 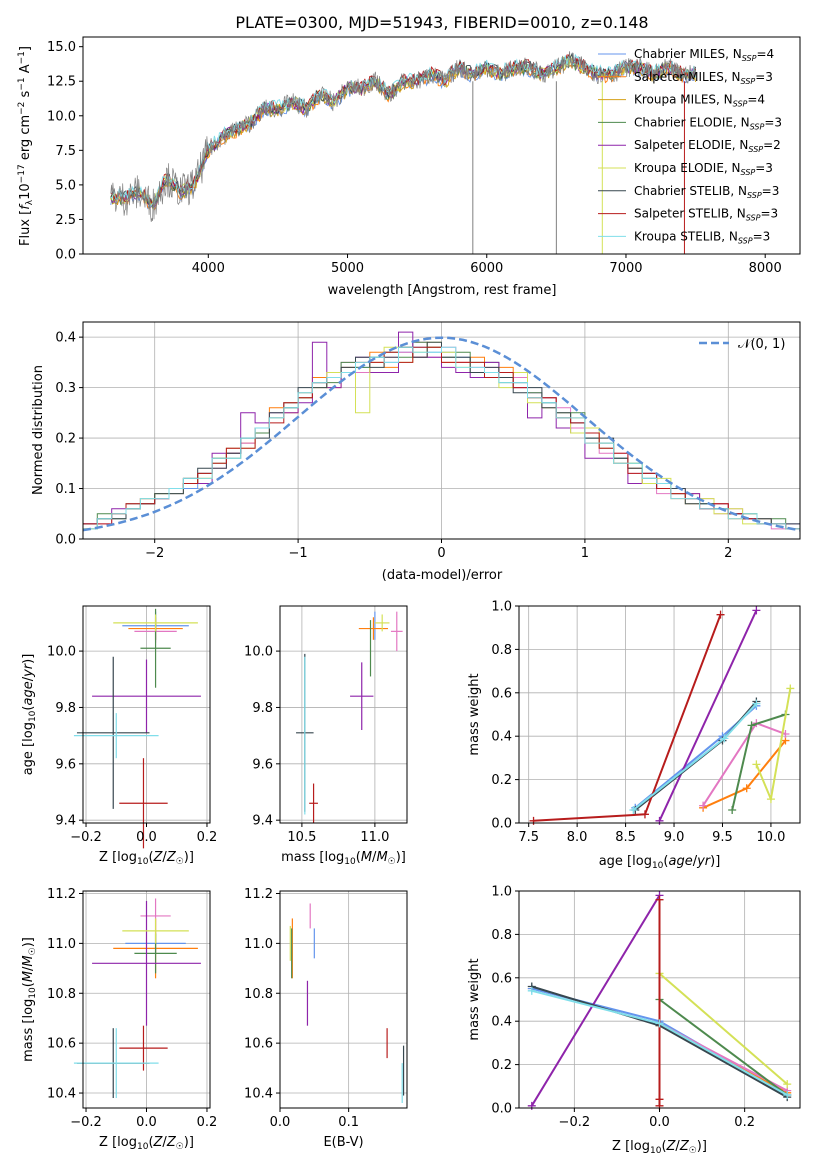 What do you see at coordinates (699, 101) in the screenshot?
I see `legend-entry: Kroupa MILES, NSSP=4` at bounding box center [699, 101].